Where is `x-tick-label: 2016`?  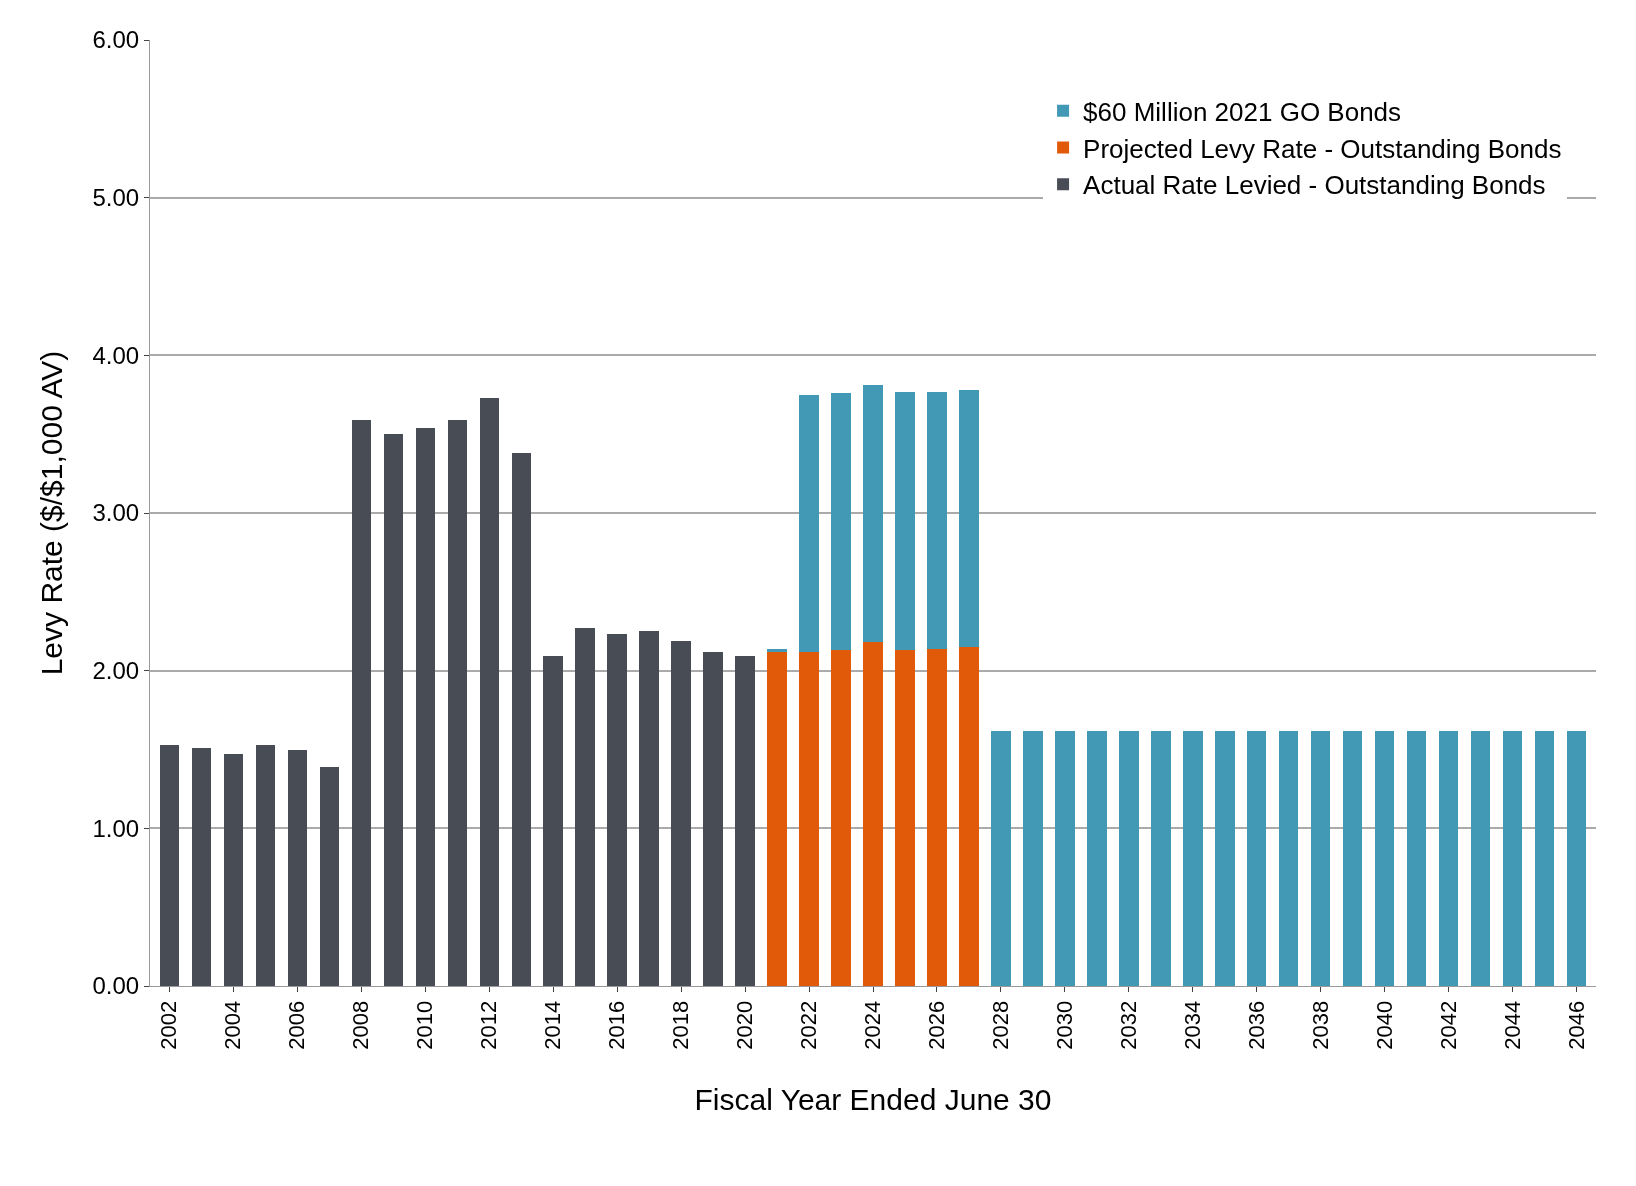
x-tick-label: 2016 is located at coordinates (617, 1025).